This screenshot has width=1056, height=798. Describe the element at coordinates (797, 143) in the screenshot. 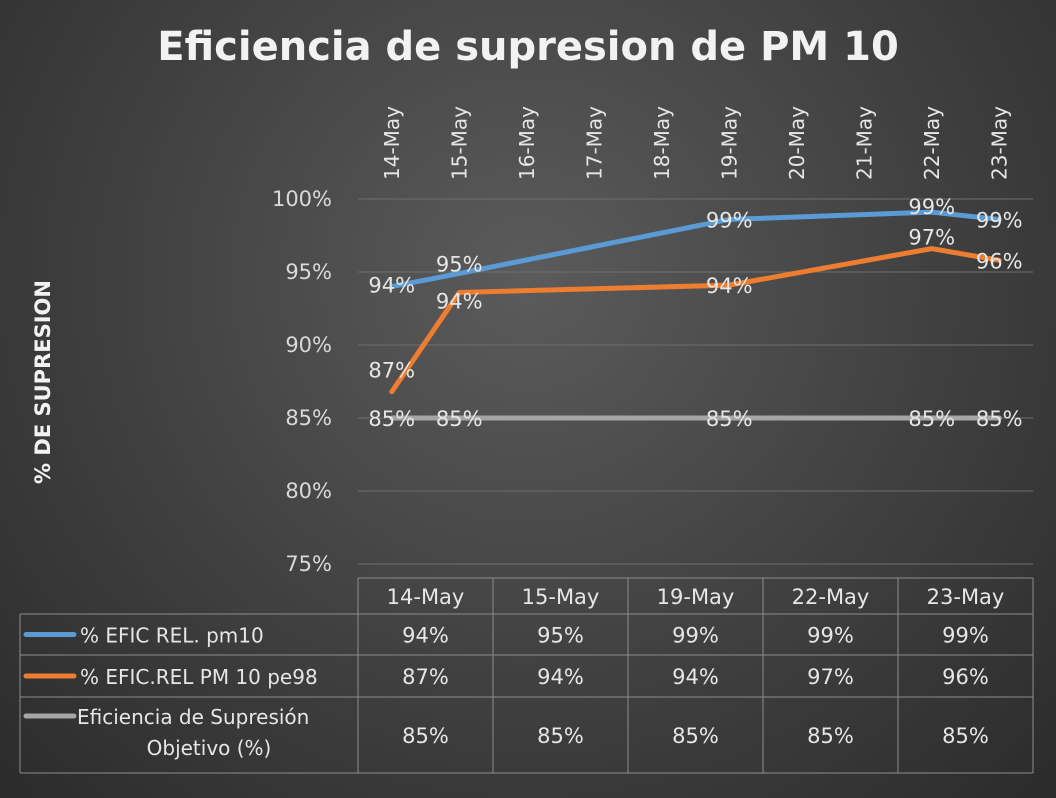

I see `x-tick-label: 20-May` at that location.